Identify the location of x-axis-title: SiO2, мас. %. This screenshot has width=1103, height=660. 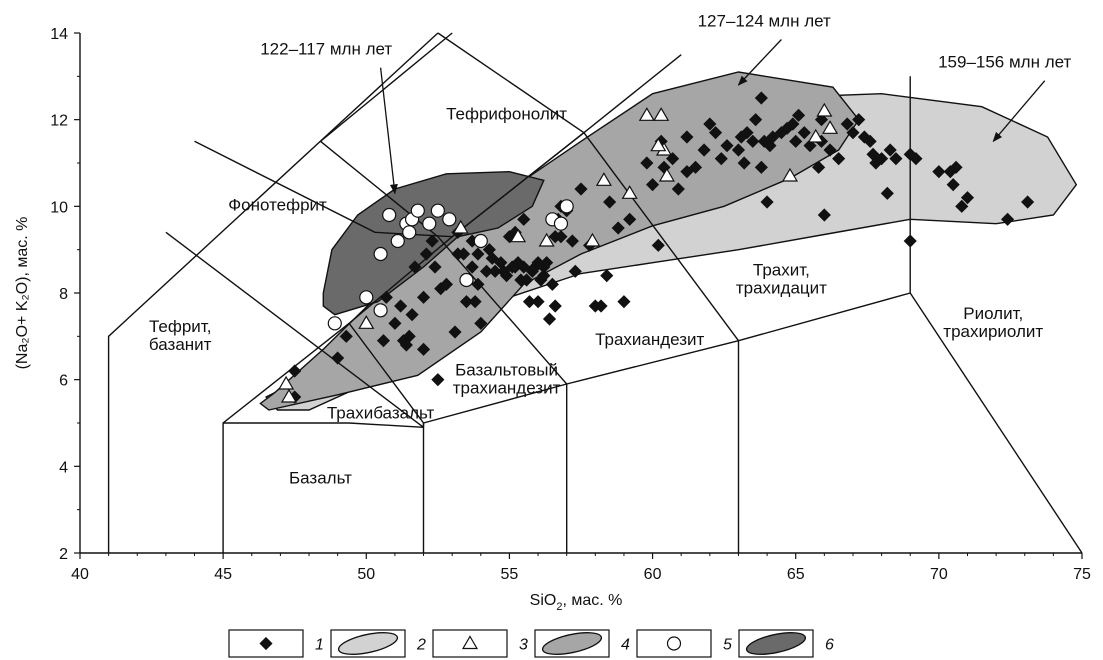
(576, 602).